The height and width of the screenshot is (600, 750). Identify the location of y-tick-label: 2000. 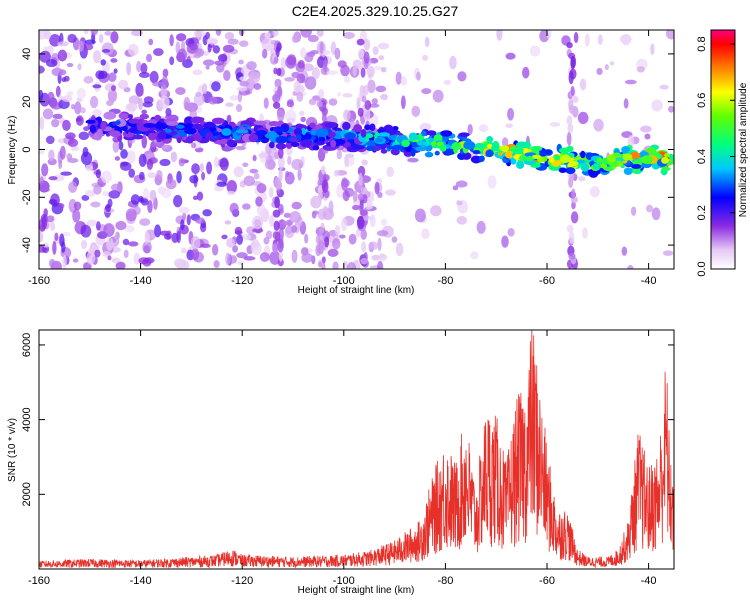
(27, 494).